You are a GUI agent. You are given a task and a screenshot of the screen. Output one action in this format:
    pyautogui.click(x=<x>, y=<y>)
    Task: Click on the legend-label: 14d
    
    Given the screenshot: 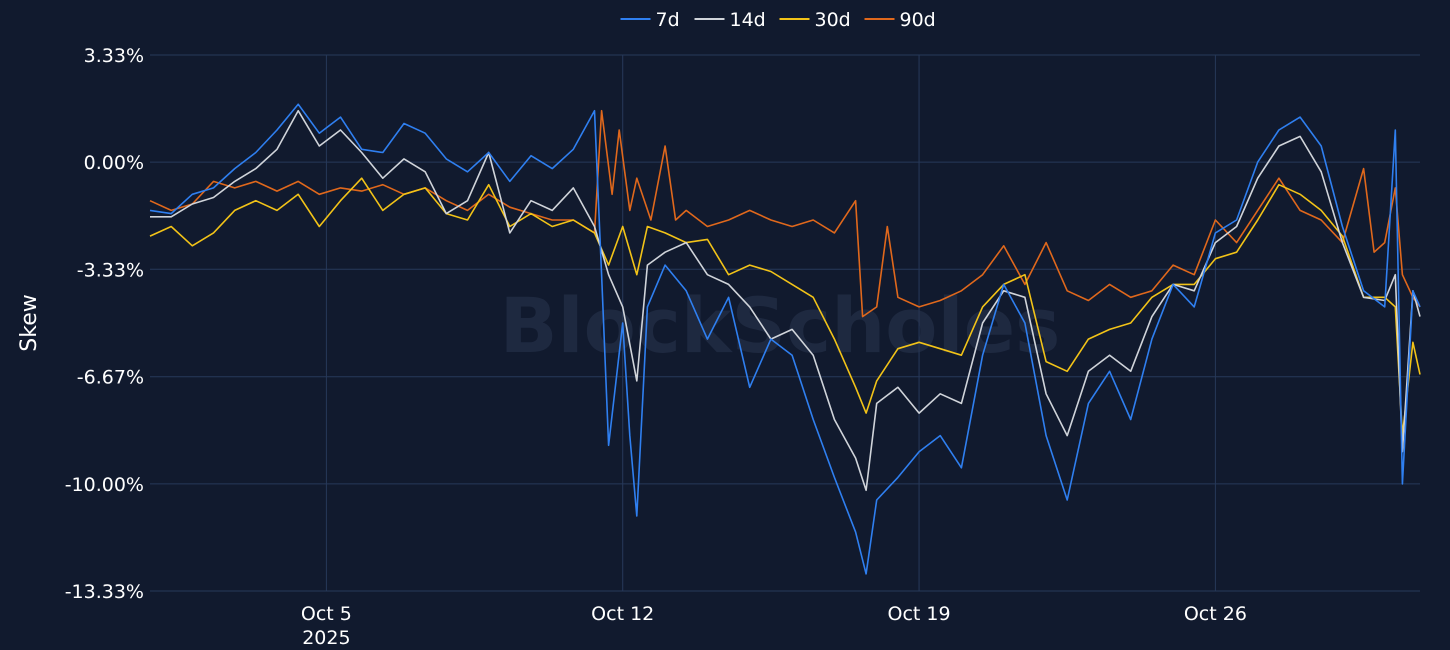 What is the action you would take?
    pyautogui.click(x=748, y=20)
    